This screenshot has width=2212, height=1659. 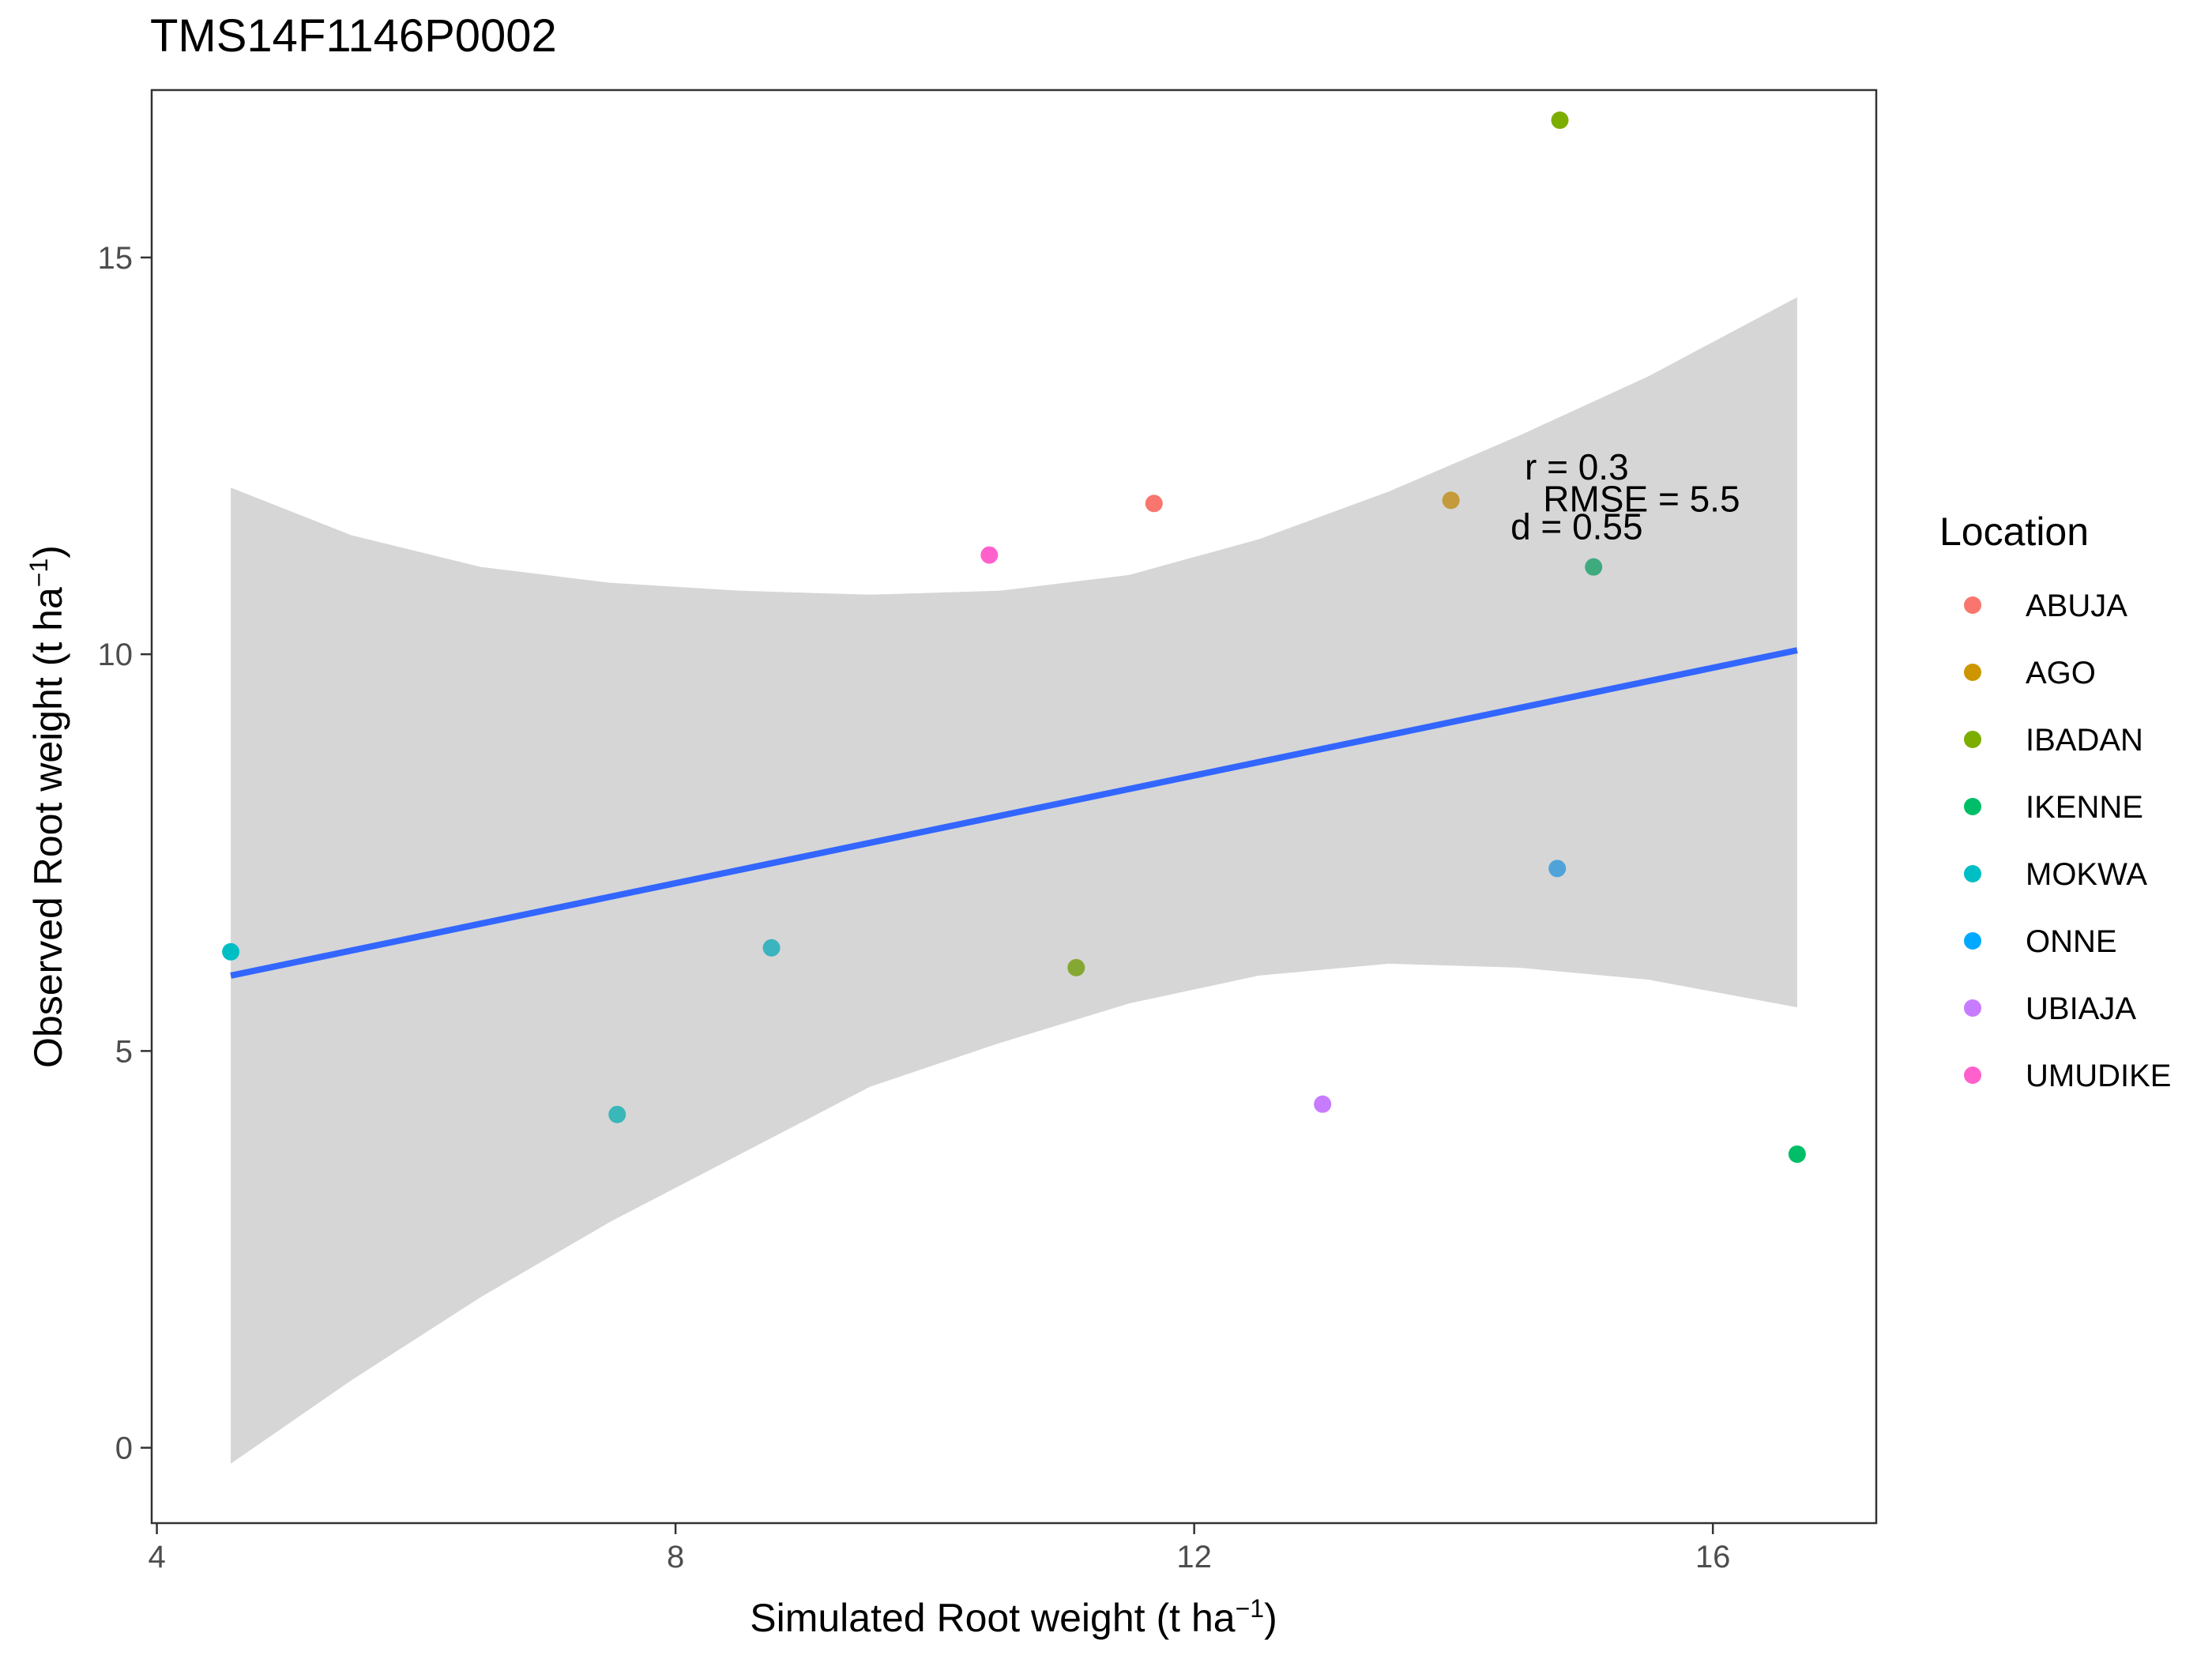 I want to click on x-tick-label: 12, so click(x=1194, y=1557).